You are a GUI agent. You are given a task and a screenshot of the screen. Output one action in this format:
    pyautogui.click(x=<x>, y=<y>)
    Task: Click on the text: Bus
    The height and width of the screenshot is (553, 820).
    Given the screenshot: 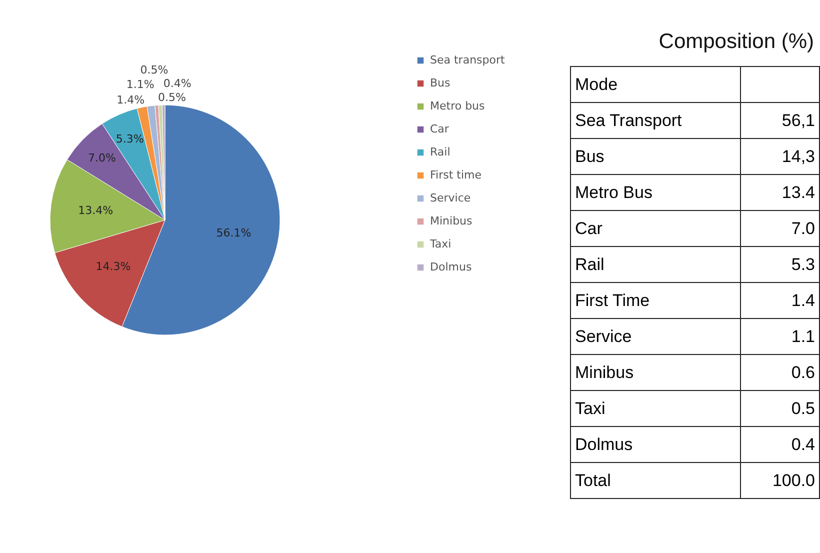 What is the action you would take?
    pyautogui.click(x=655, y=156)
    